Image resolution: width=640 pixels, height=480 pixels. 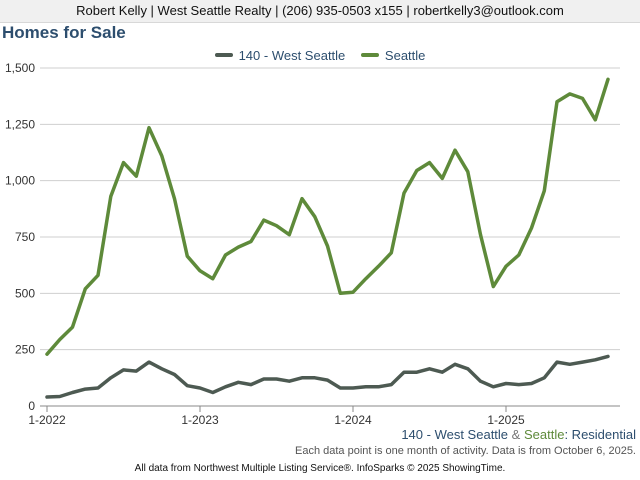 I want to click on y-tick-label: 1,000, so click(x=20, y=181).